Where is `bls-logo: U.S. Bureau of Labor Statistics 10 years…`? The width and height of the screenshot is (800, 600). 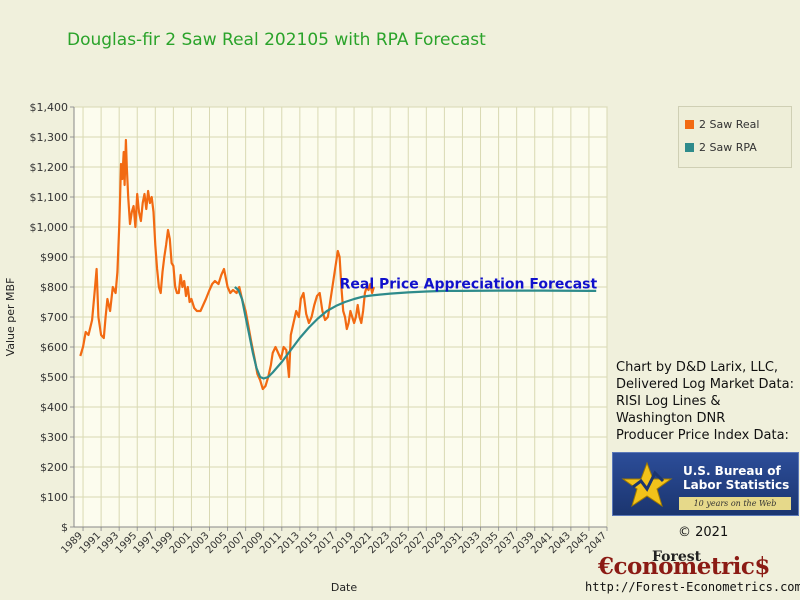
bls-logo: U.S. Bureau of Labor Statistics 10 years… is located at coordinates (705, 484).